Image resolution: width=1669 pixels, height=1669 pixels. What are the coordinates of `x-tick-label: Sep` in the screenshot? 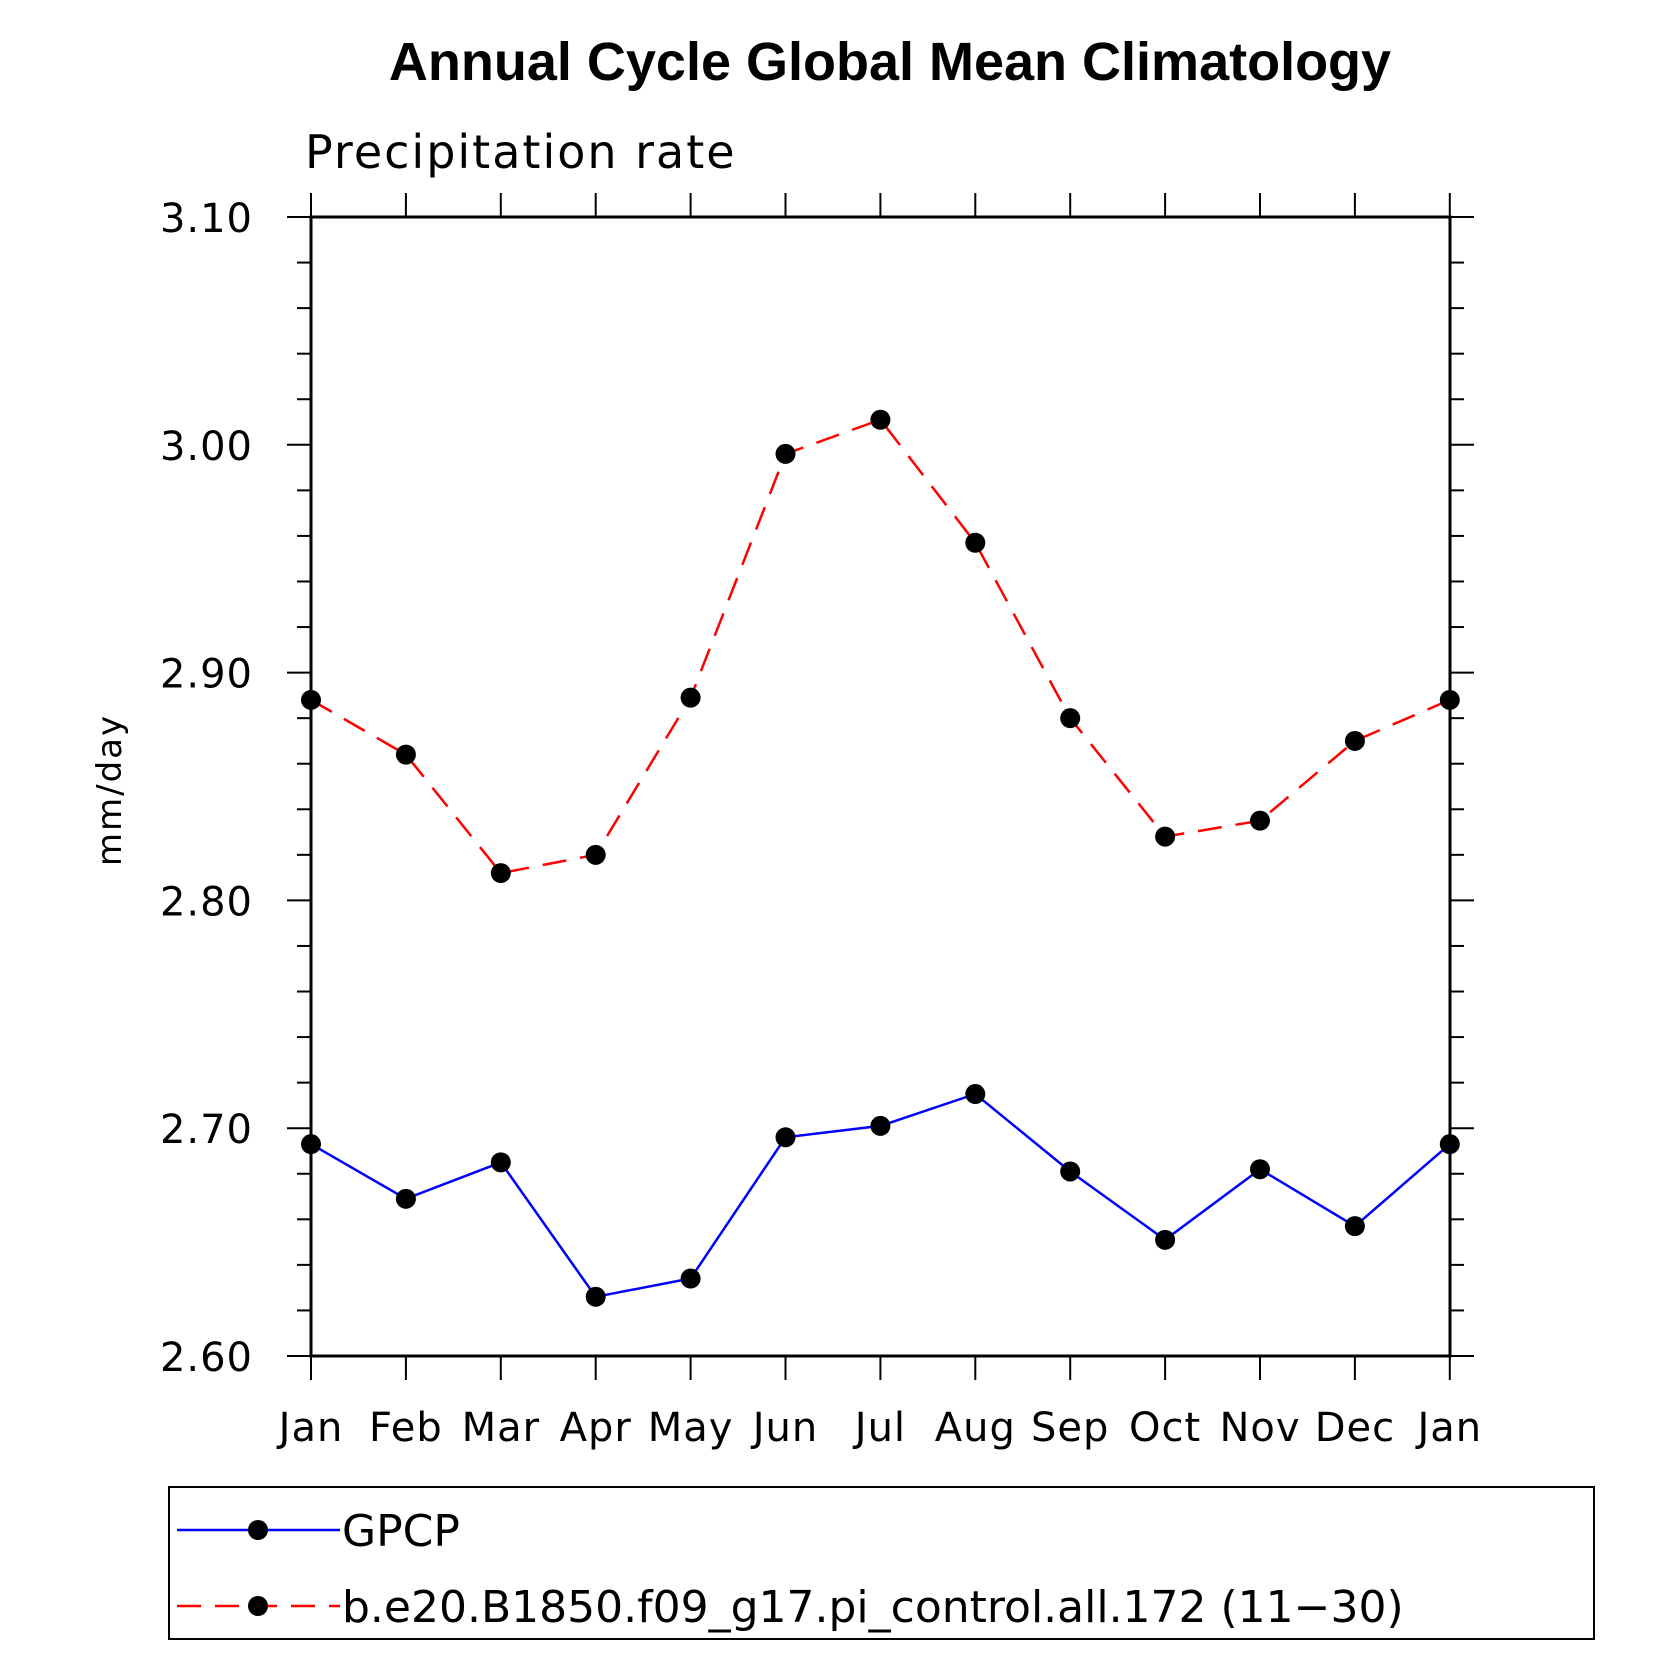 It's located at (1070, 1428).